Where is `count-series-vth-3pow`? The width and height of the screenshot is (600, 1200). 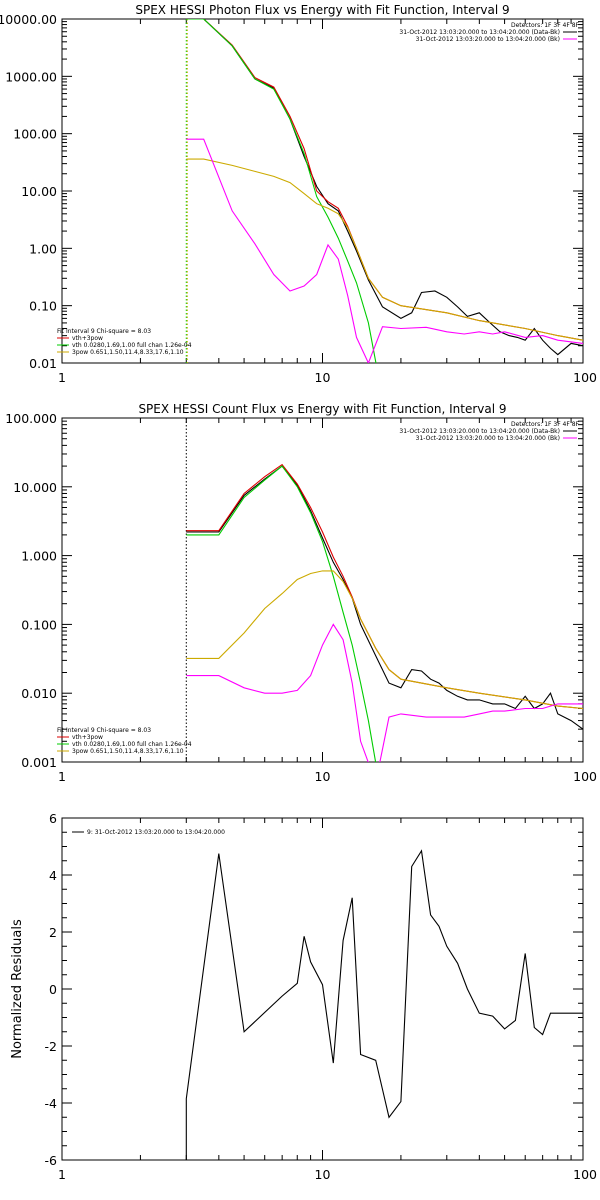
count-series-vth-3pow is located at coordinates (384, 586).